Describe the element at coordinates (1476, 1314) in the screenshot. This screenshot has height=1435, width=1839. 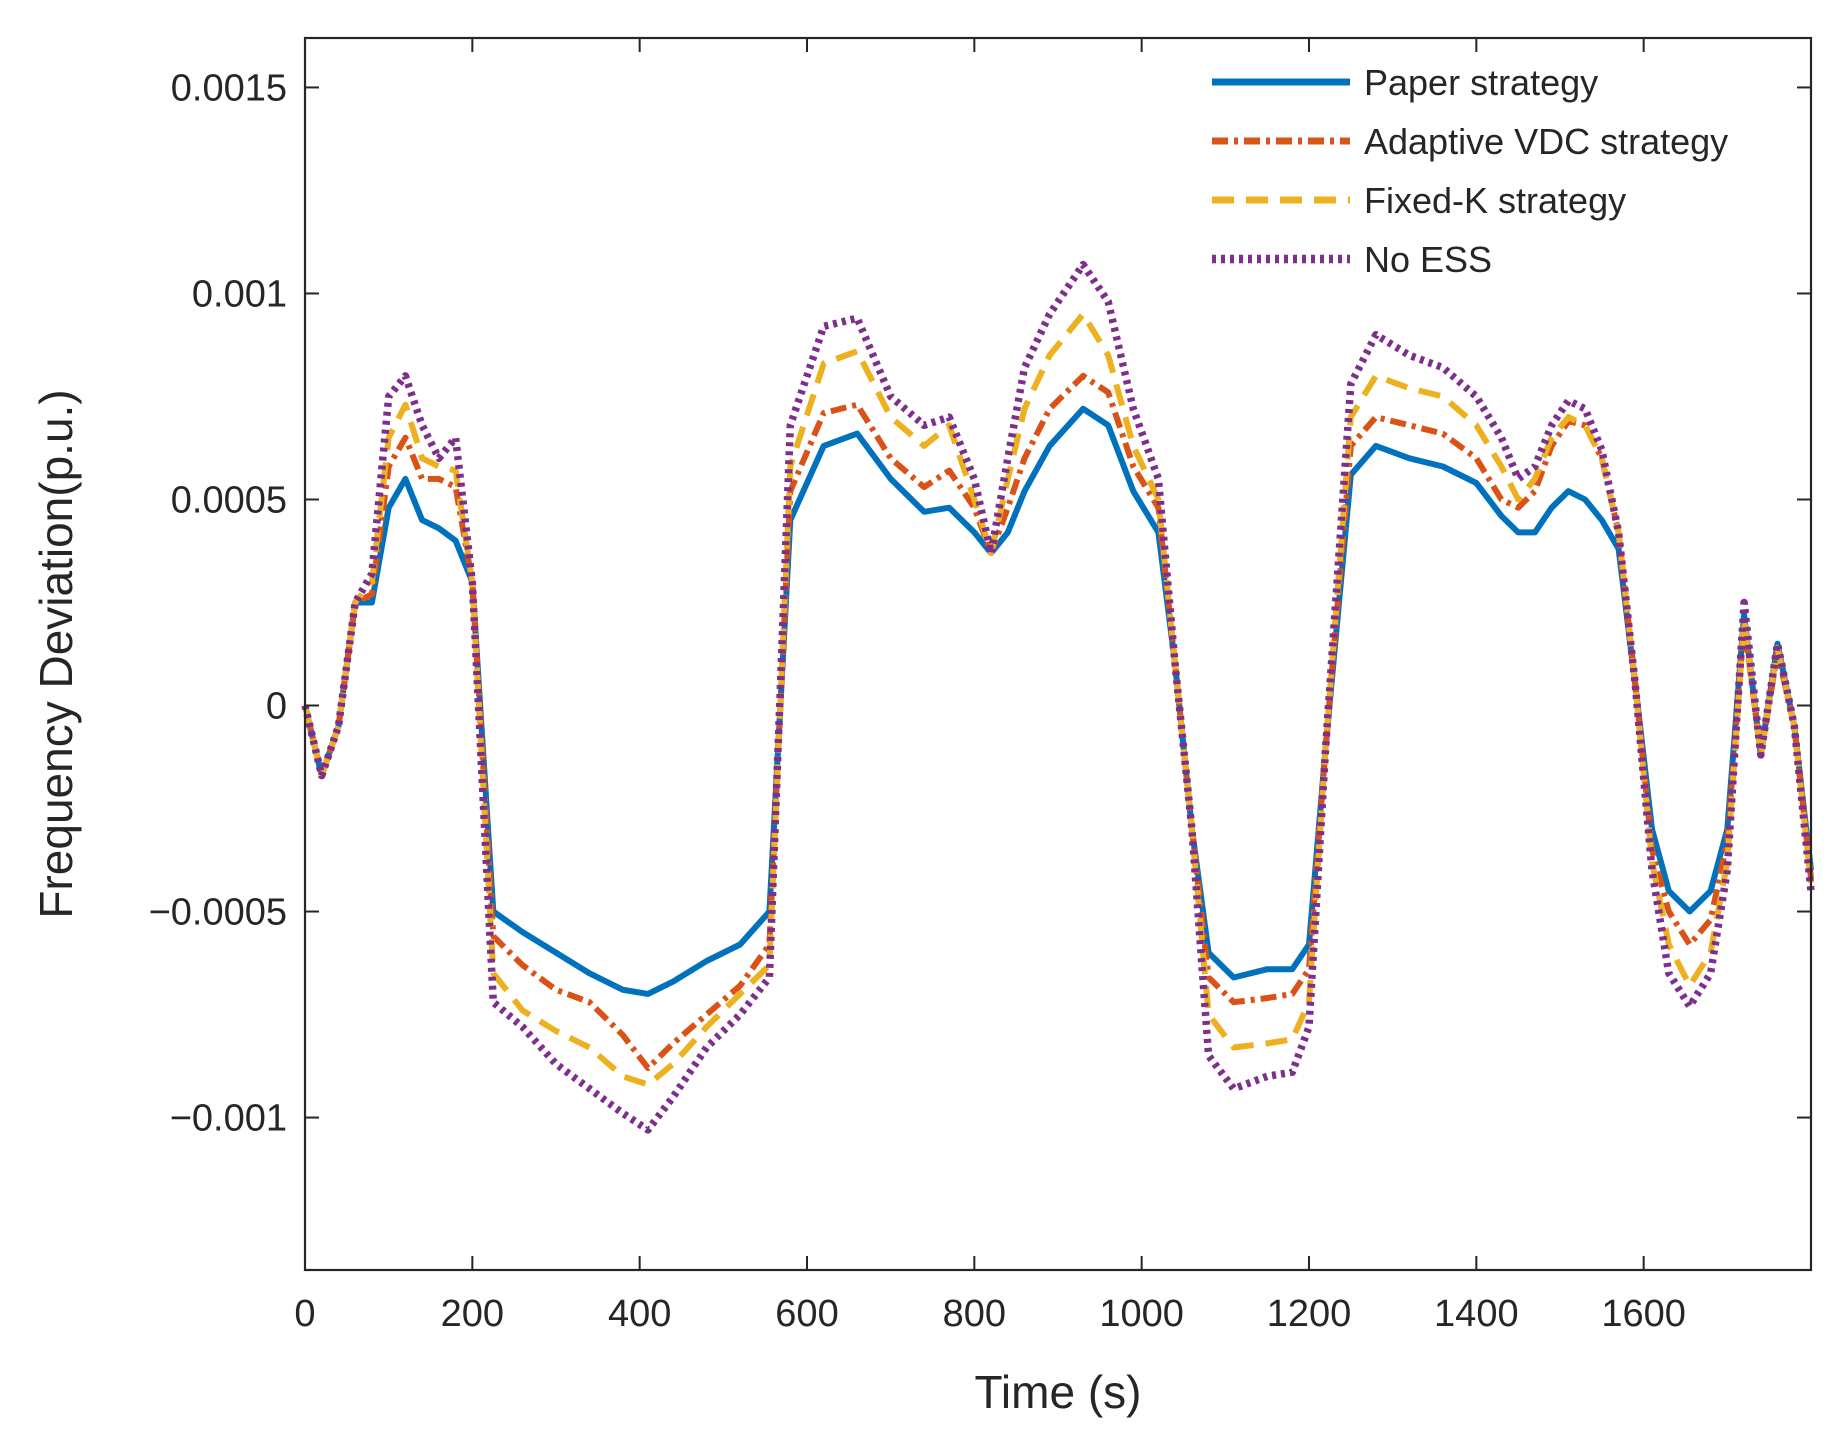
I see `x-tick-label: 1400` at that location.